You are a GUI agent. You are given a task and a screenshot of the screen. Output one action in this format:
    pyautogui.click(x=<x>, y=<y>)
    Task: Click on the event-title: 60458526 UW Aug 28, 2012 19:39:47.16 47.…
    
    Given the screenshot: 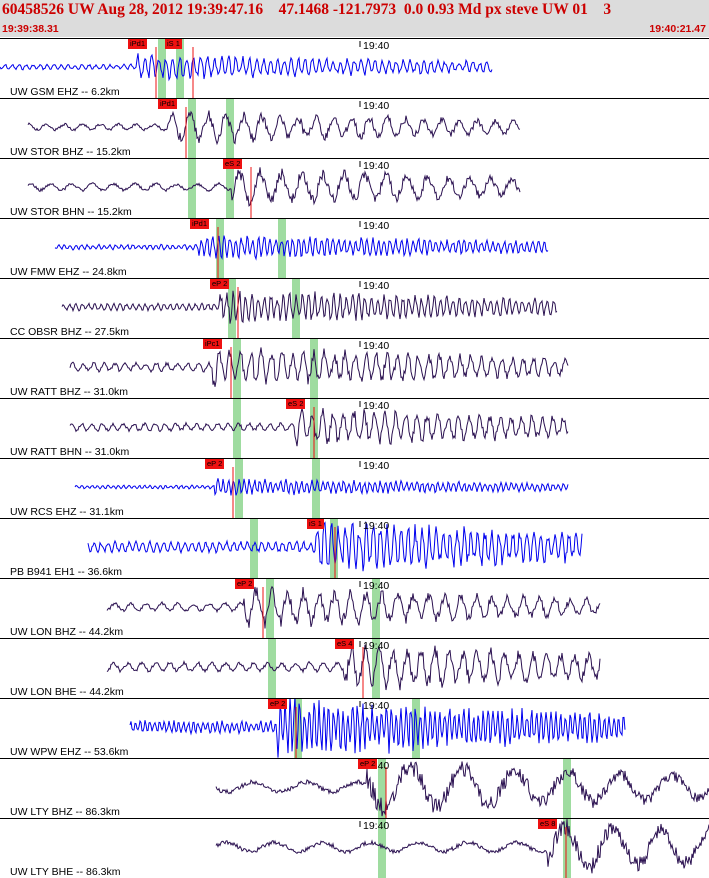 What is the action you would take?
    pyautogui.click(x=307, y=9)
    